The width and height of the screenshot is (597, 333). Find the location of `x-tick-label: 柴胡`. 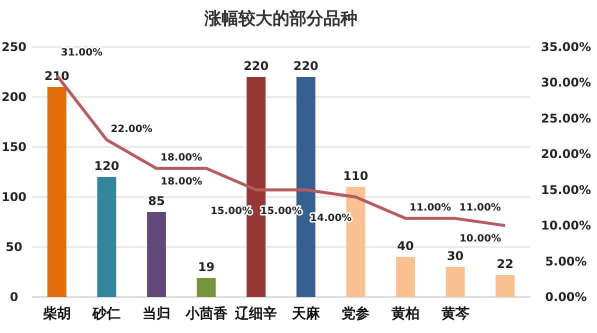

x-tick-label: 柴胡 is located at coordinates (56, 314).